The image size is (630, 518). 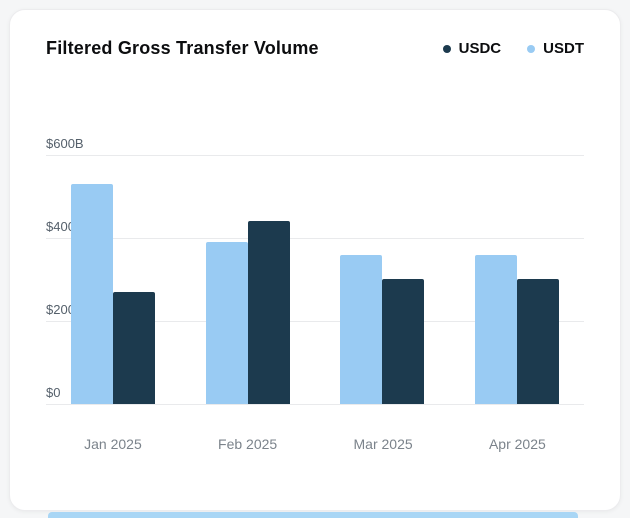 I want to click on chart-title: Filtered Gross Transfer Volume, so click(x=182, y=48).